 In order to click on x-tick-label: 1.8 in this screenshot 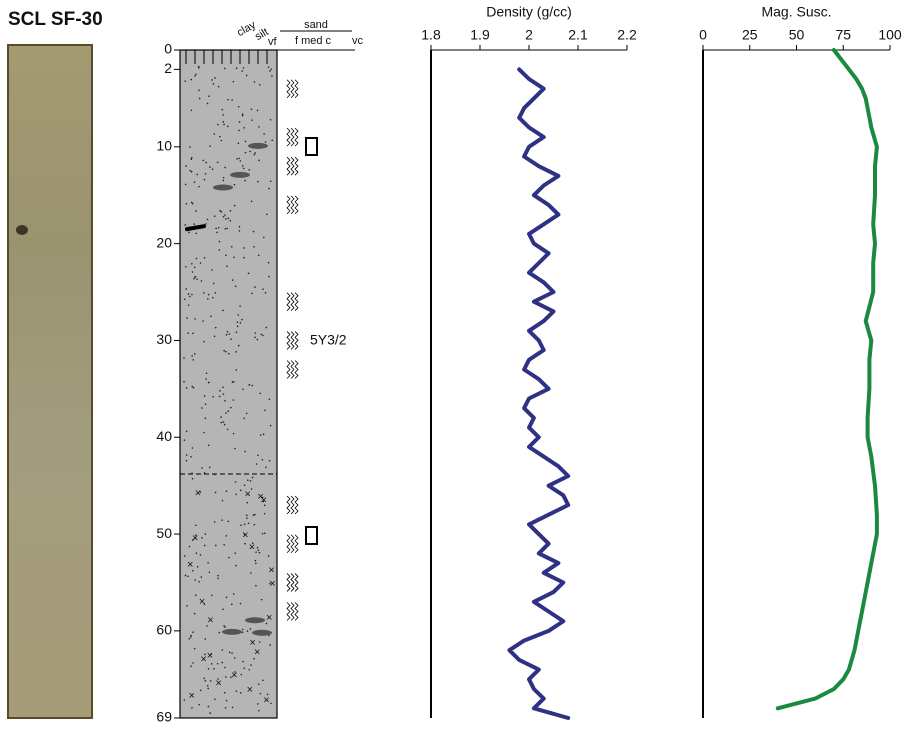, I will do `click(431, 35)`.